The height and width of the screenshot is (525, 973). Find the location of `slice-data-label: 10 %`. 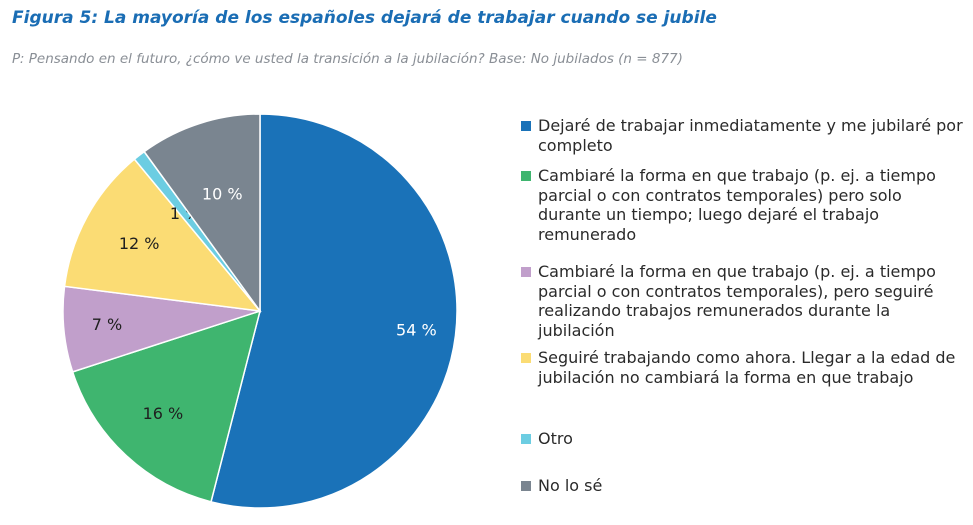

slice-data-label: 10 % is located at coordinates (222, 193).